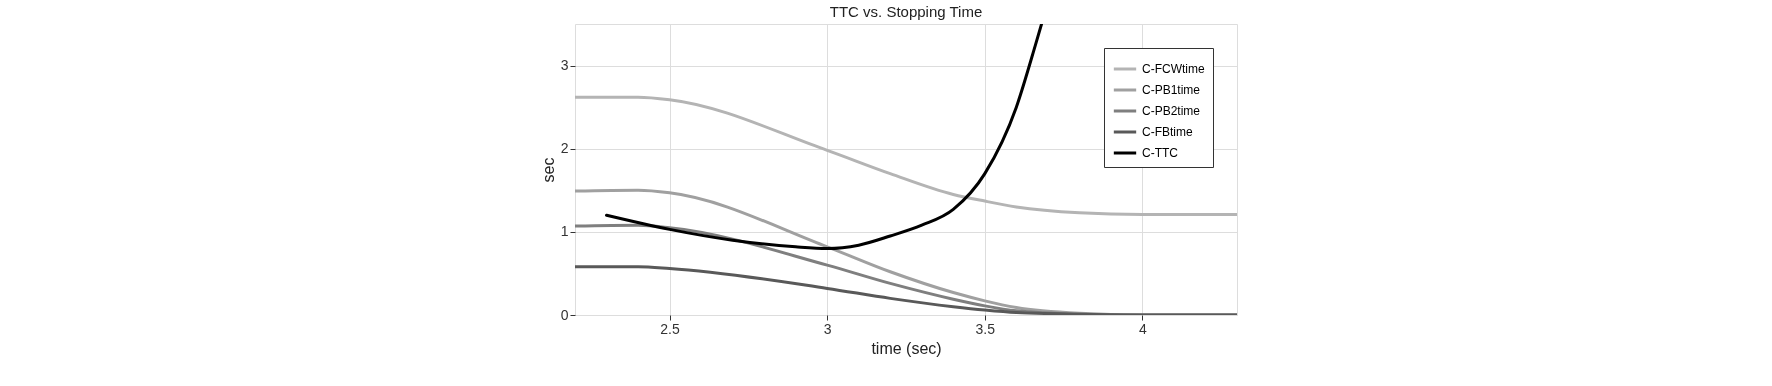 The image size is (1772, 386). I want to click on x-tick-label: 3, so click(827, 328).